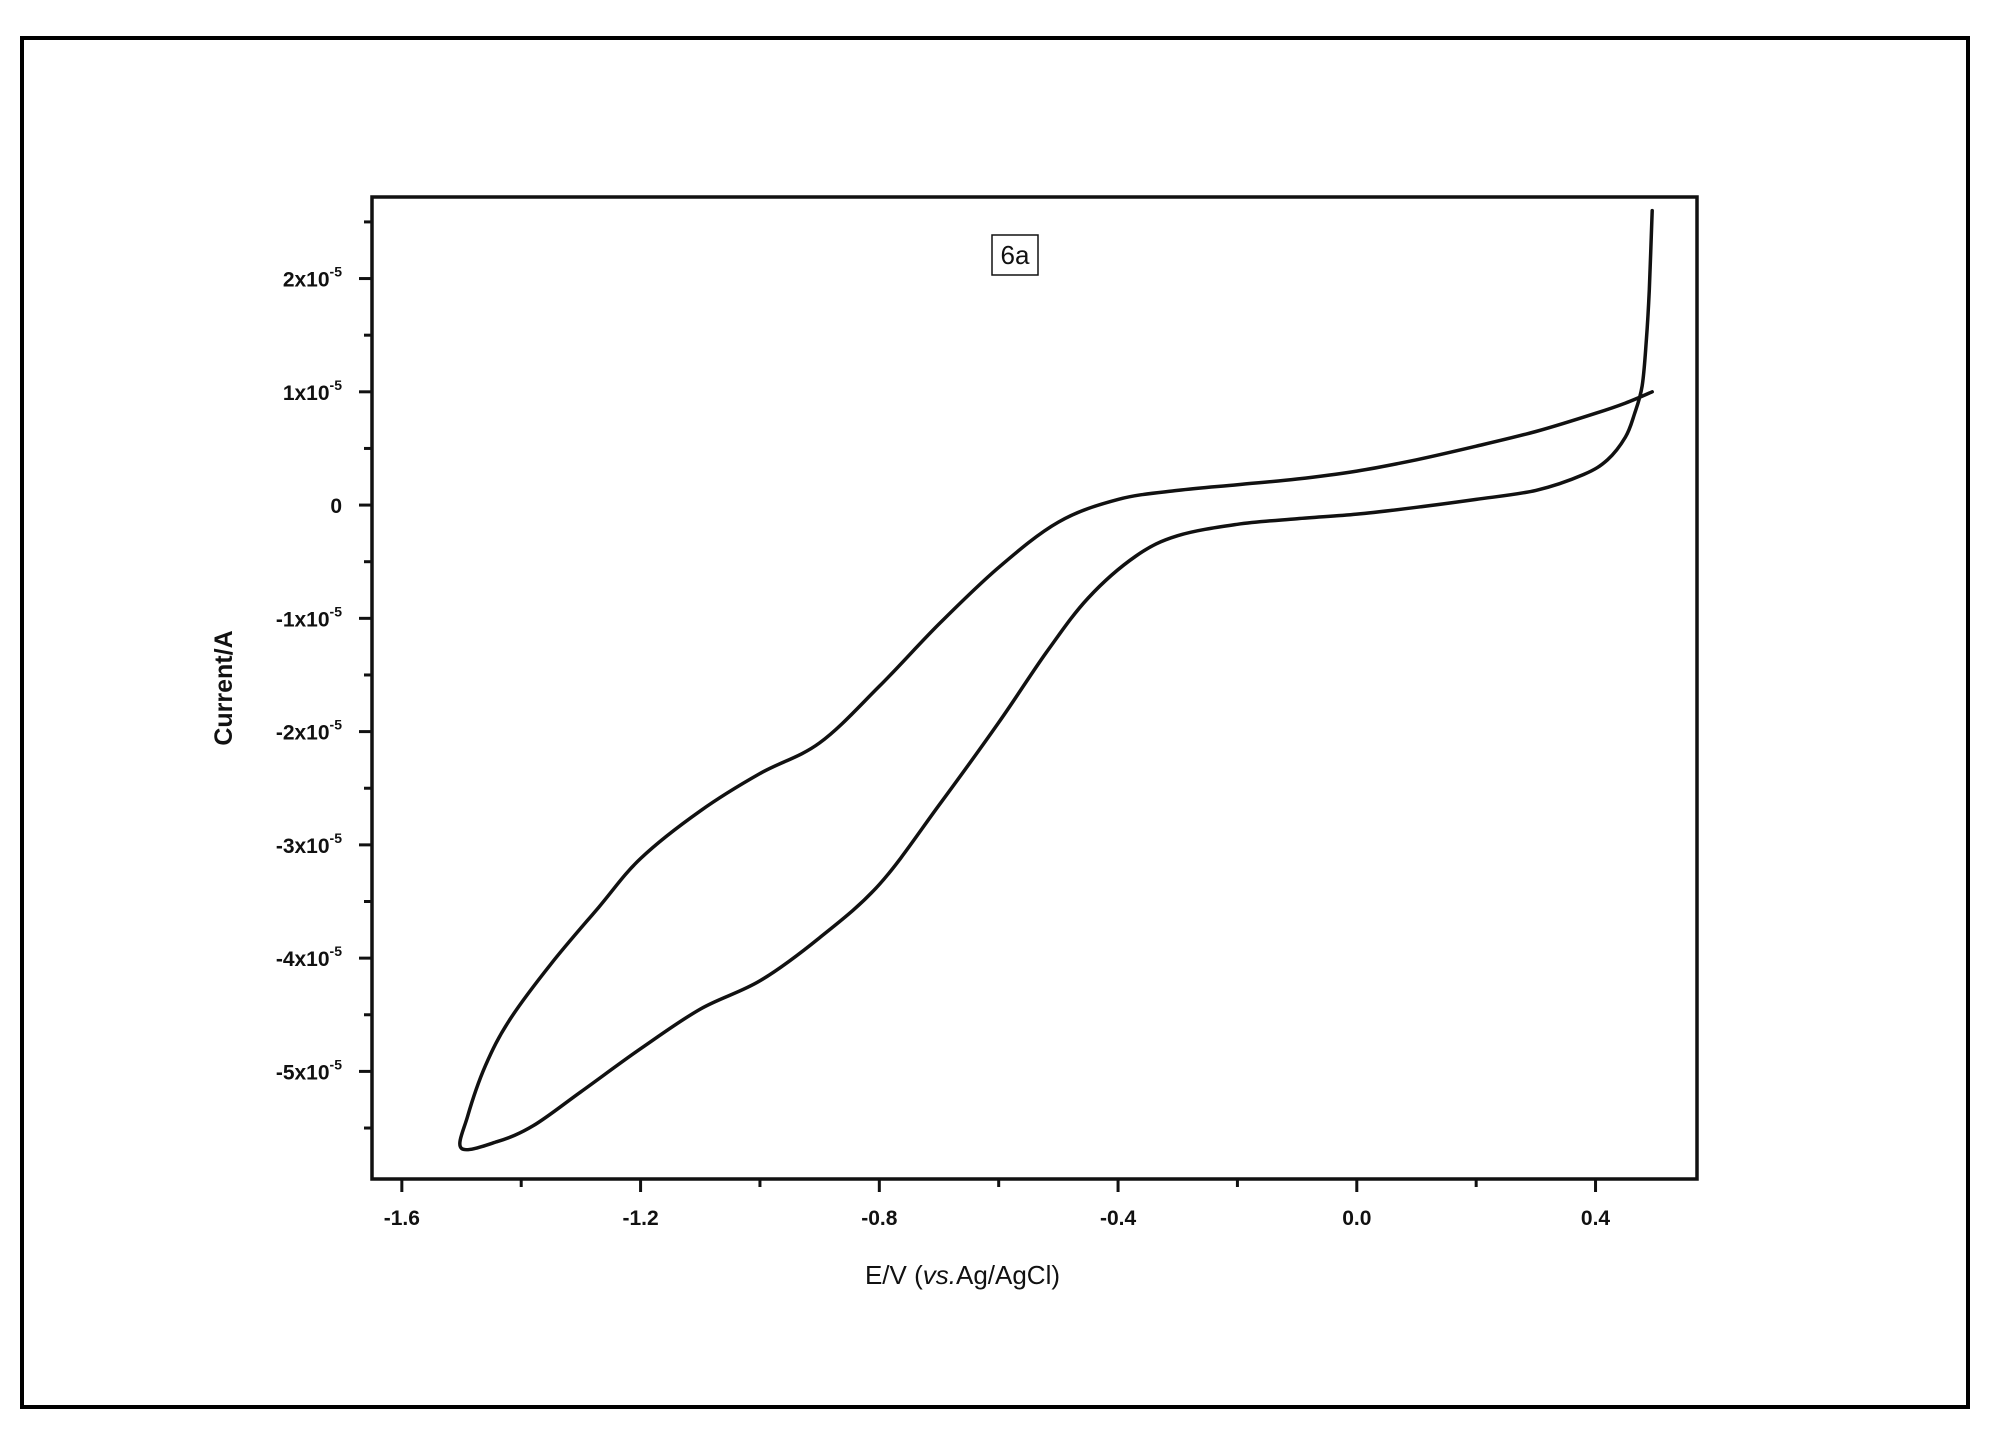 The width and height of the screenshot is (1996, 1433). Describe the element at coordinates (1356, 1218) in the screenshot. I see `x-tick-label: 0.0` at that location.